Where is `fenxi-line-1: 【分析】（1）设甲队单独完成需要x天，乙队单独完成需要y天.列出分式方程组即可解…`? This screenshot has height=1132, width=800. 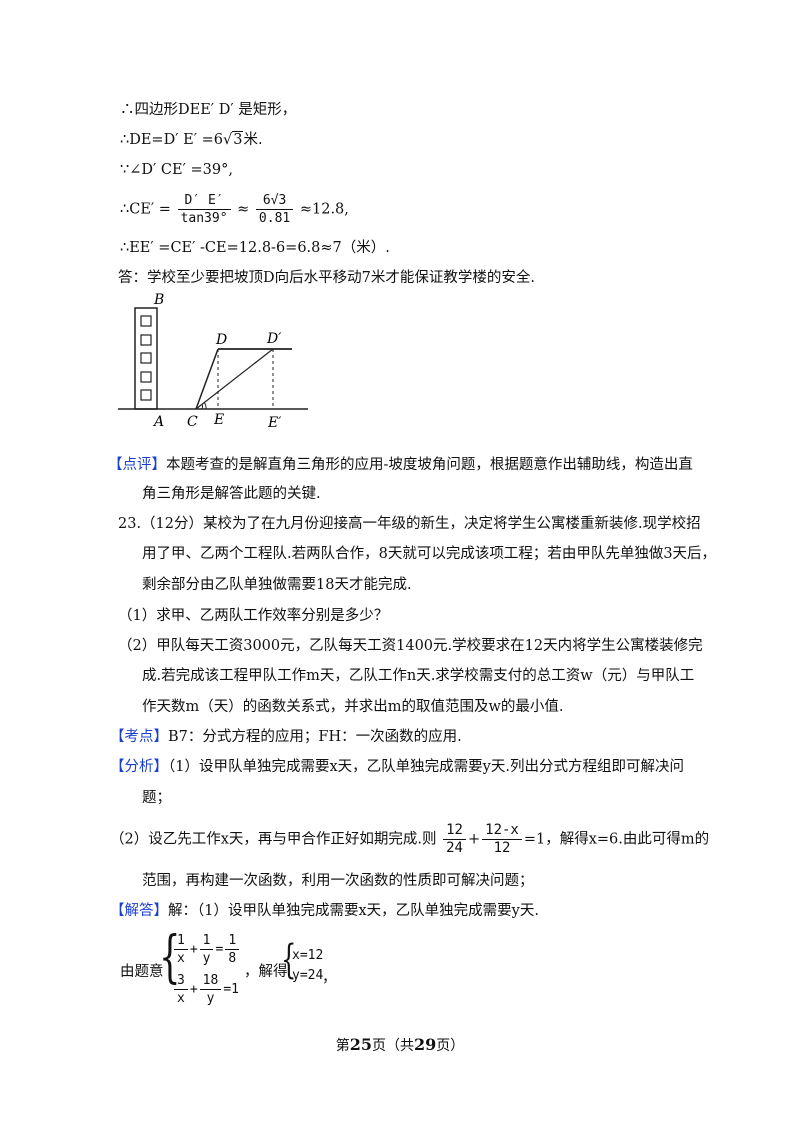 fenxi-line-1: 【分析】（1）设甲队单独完成需要x天，乙队单独完成需要y天.列出分式方程组即可解… is located at coordinates (397, 767).